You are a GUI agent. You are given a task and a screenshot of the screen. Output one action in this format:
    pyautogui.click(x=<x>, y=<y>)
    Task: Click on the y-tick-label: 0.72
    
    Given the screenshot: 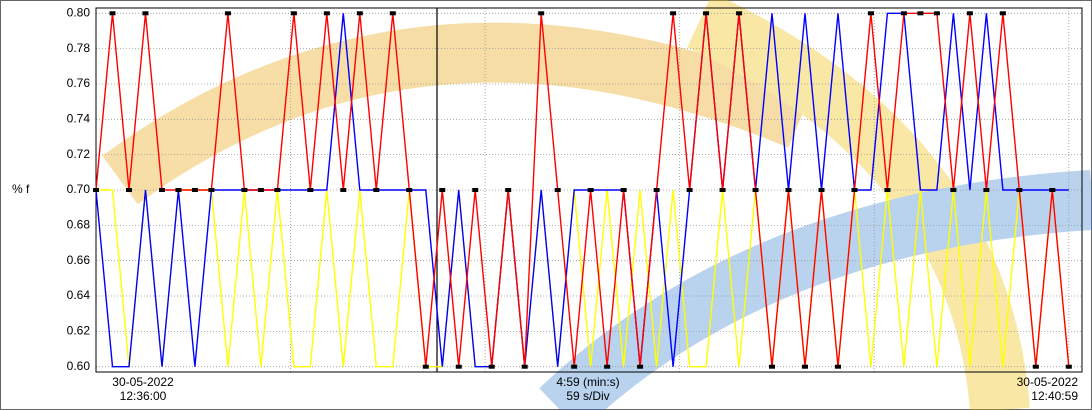 What is the action you would take?
    pyautogui.click(x=79, y=154)
    